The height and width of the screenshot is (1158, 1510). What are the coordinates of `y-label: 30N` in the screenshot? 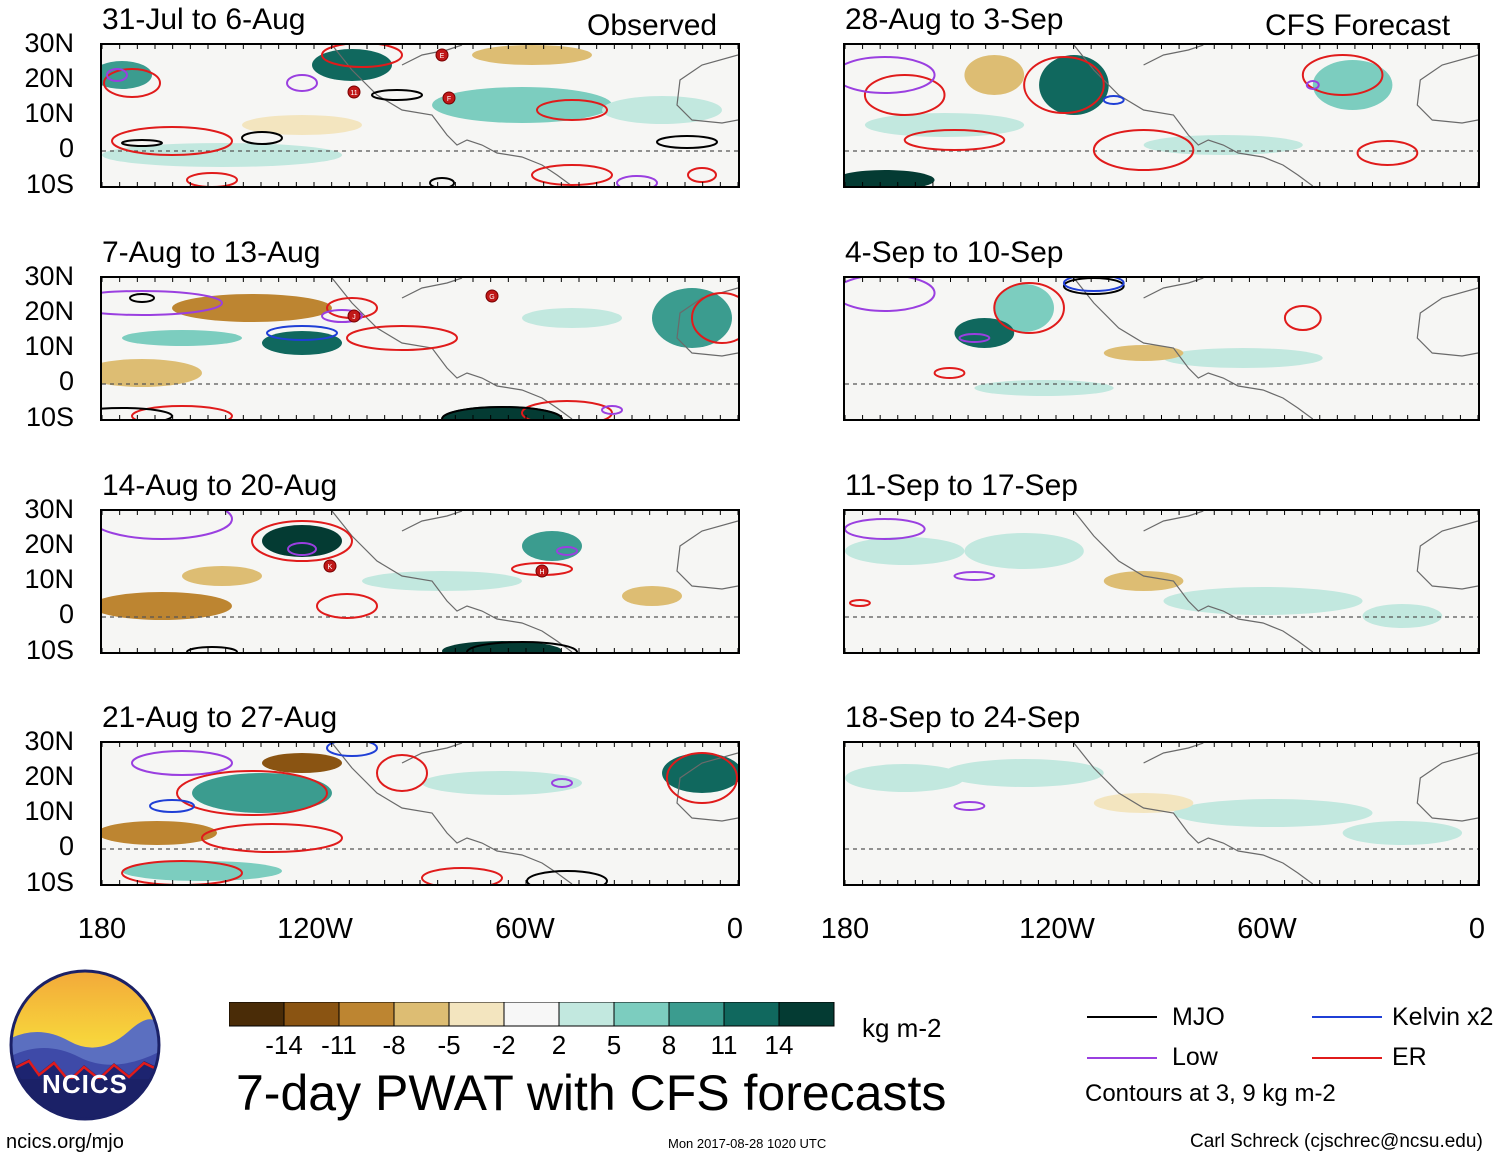 It's located at (49, 43).